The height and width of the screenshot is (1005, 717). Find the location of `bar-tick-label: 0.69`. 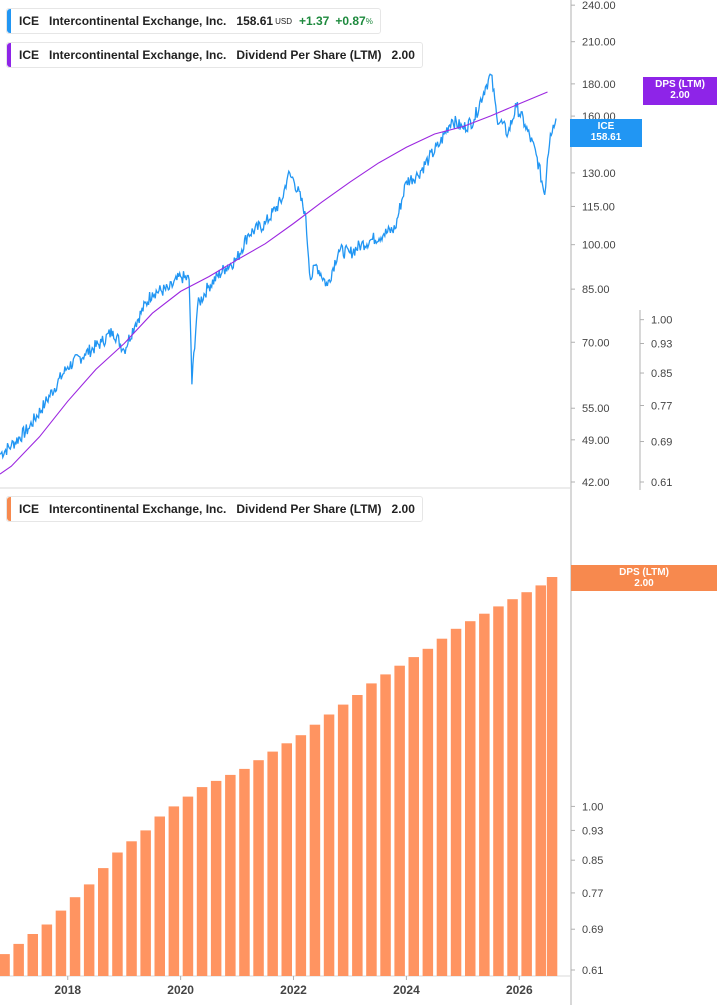

bar-tick-label: 0.69 is located at coordinates (592, 930).